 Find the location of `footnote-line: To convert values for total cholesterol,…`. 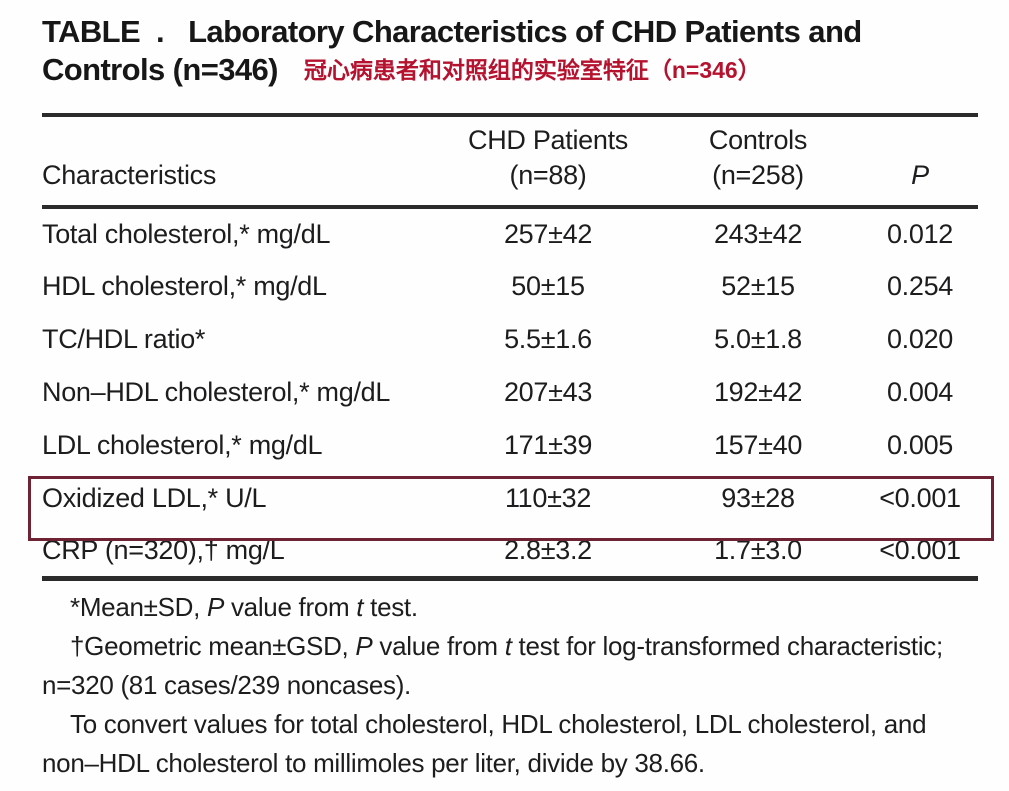

footnote-line: To convert values for total cholesterol,… is located at coordinates (510, 744).